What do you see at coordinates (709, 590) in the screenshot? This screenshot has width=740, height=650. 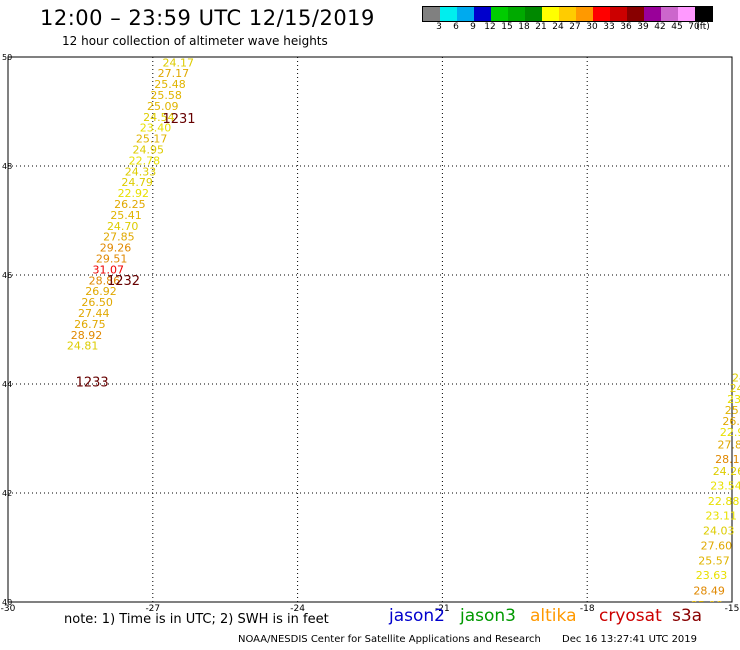 I see `wave-height-label: 28.49` at bounding box center [709, 590].